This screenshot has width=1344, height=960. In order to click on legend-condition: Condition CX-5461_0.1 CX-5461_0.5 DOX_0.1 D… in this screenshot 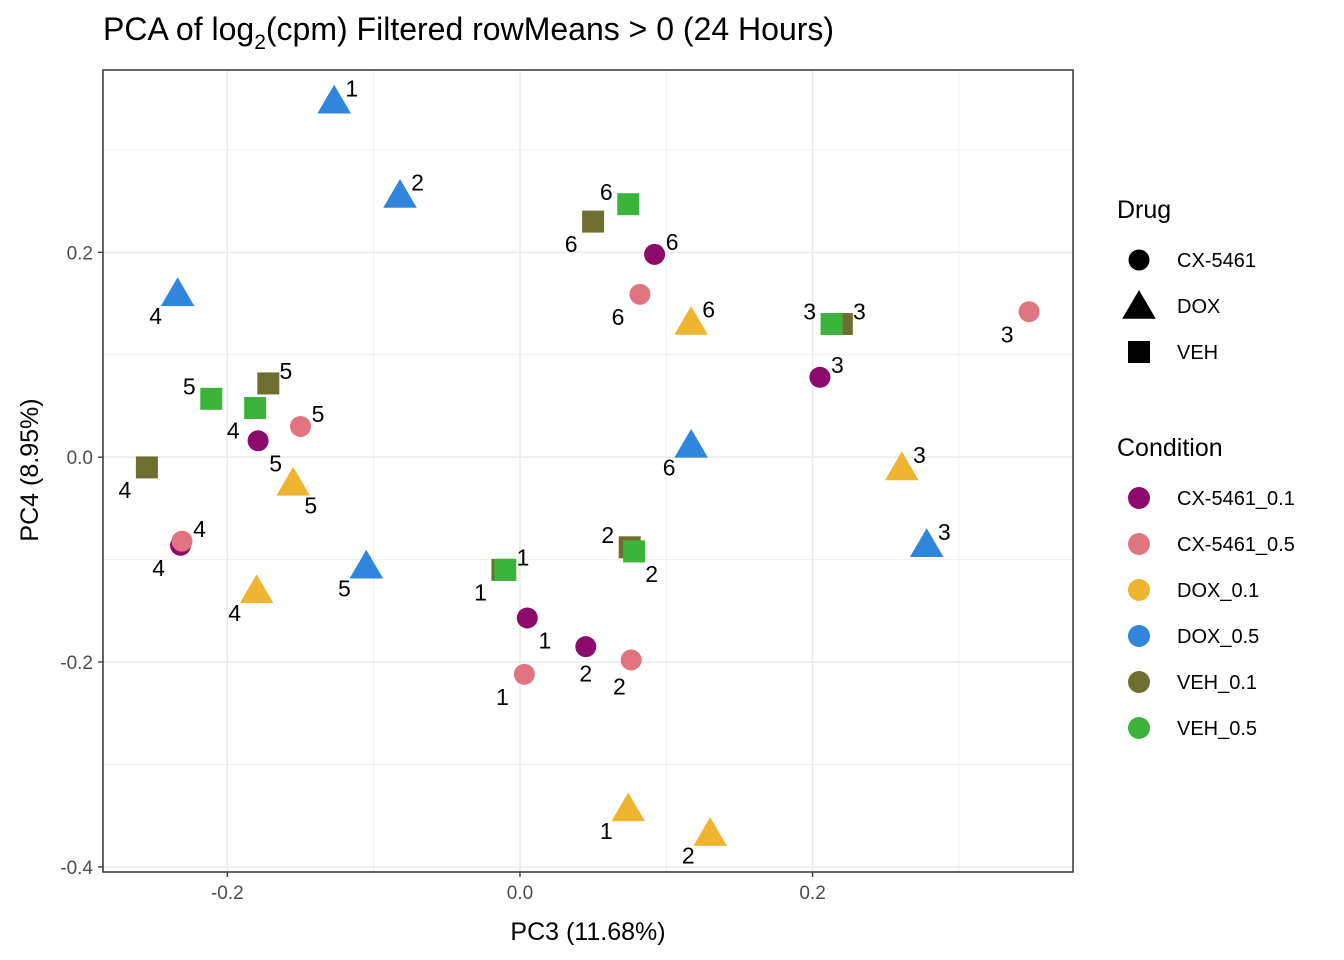, I will do `click(1206, 587)`.